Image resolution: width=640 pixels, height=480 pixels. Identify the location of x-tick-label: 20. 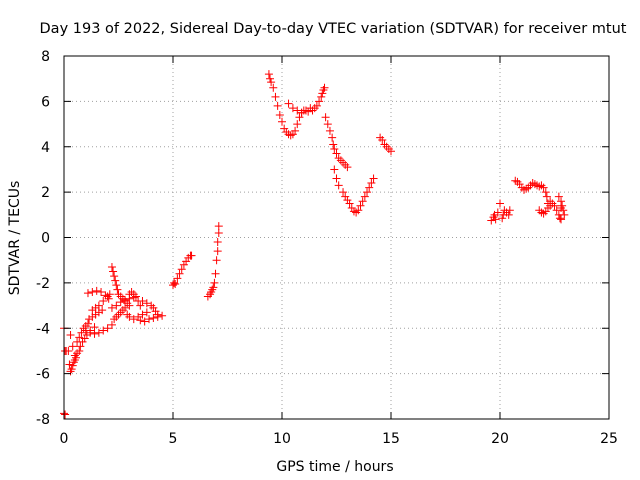
(500, 439).